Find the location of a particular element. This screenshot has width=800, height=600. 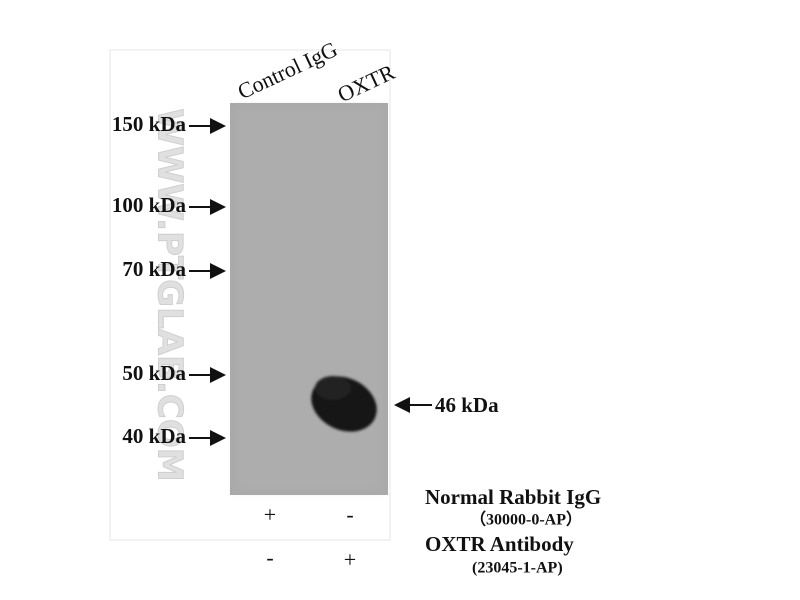

marker-label: 100 kDa is located at coordinates (149, 205).